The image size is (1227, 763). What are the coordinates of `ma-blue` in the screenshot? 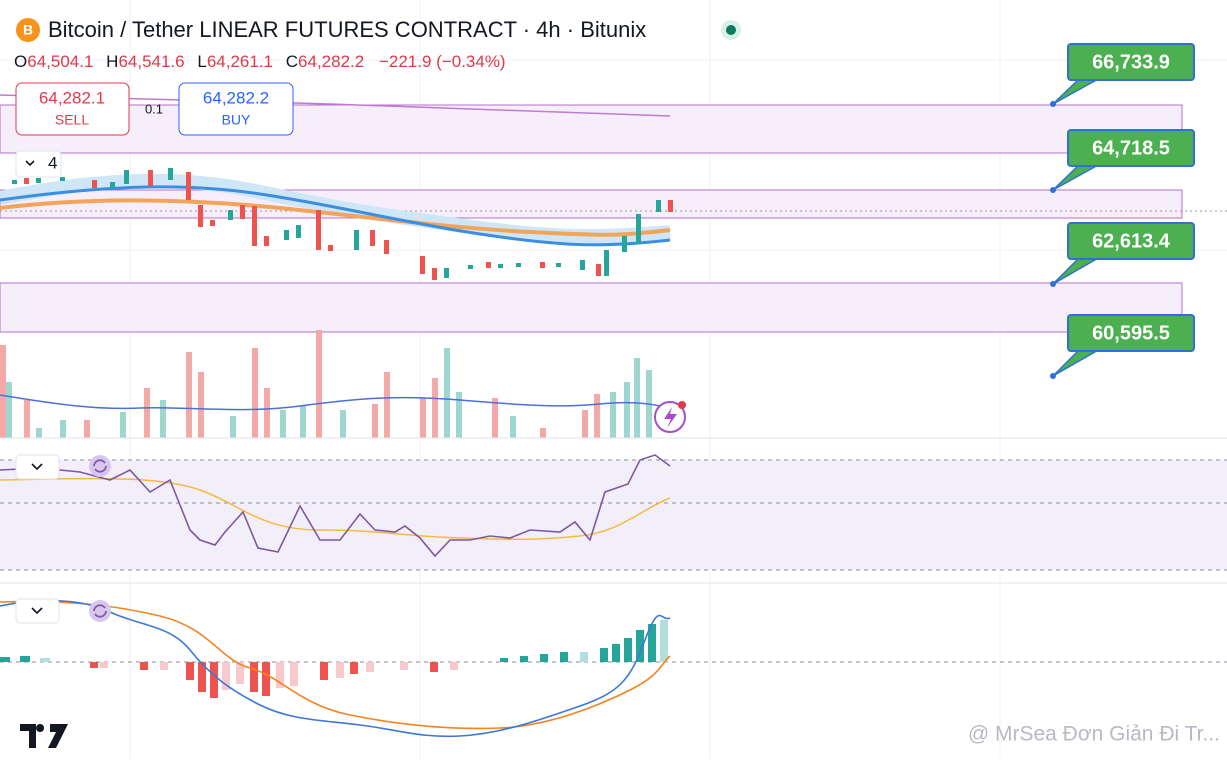 It's located at (335, 216).